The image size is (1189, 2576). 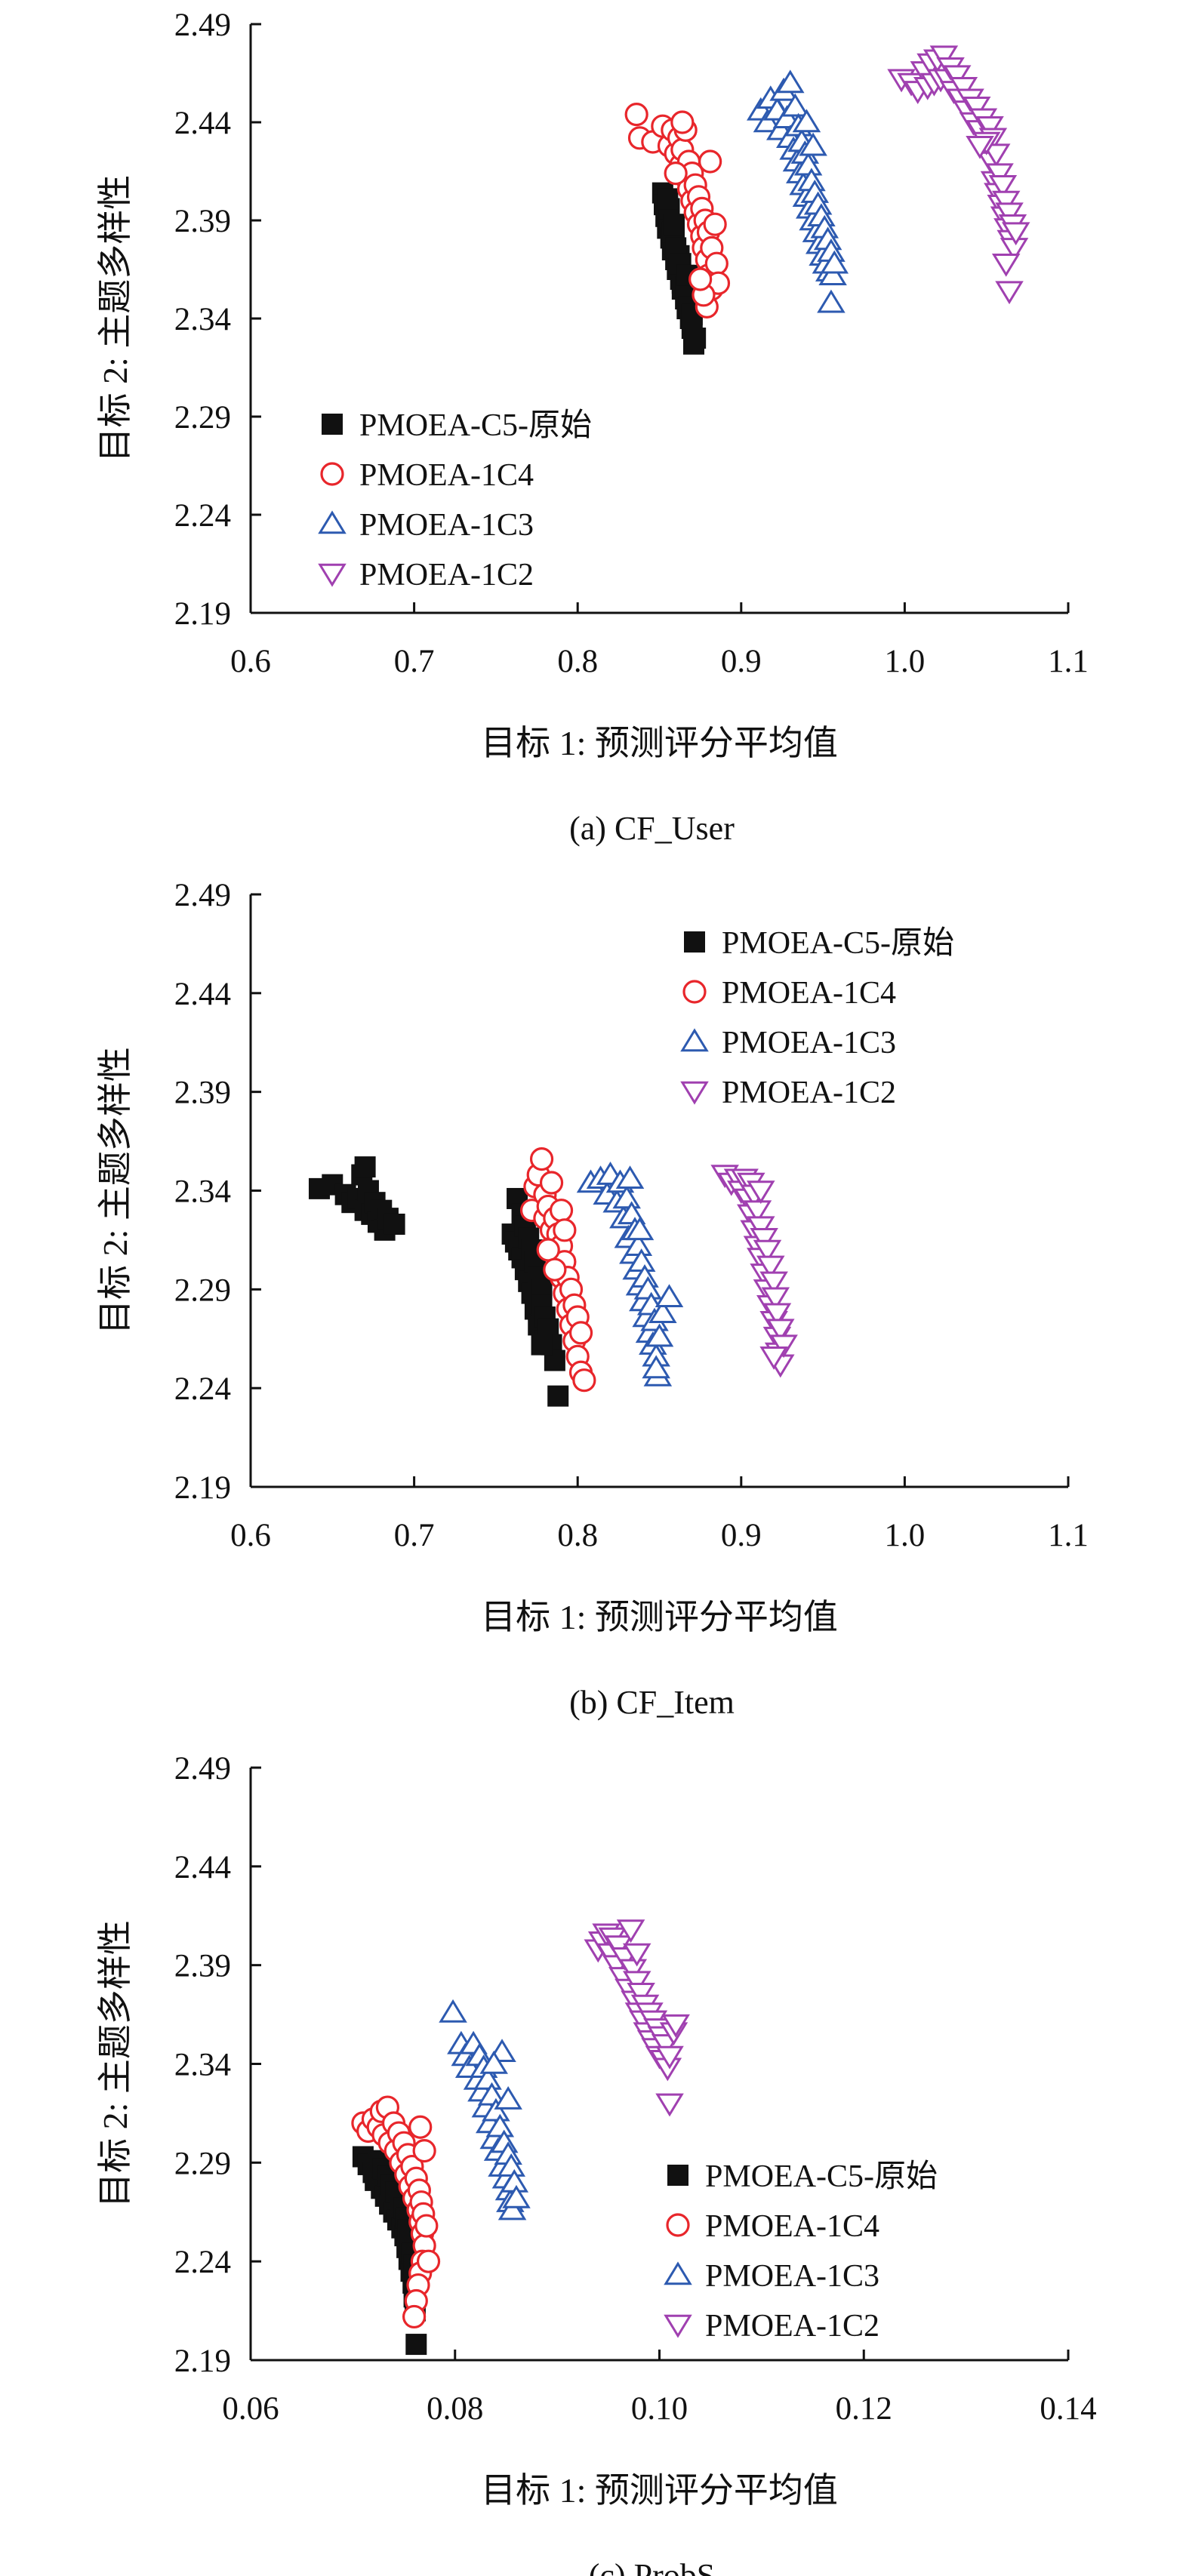 I want to click on x-tick-label: 0.08, so click(x=455, y=2409).